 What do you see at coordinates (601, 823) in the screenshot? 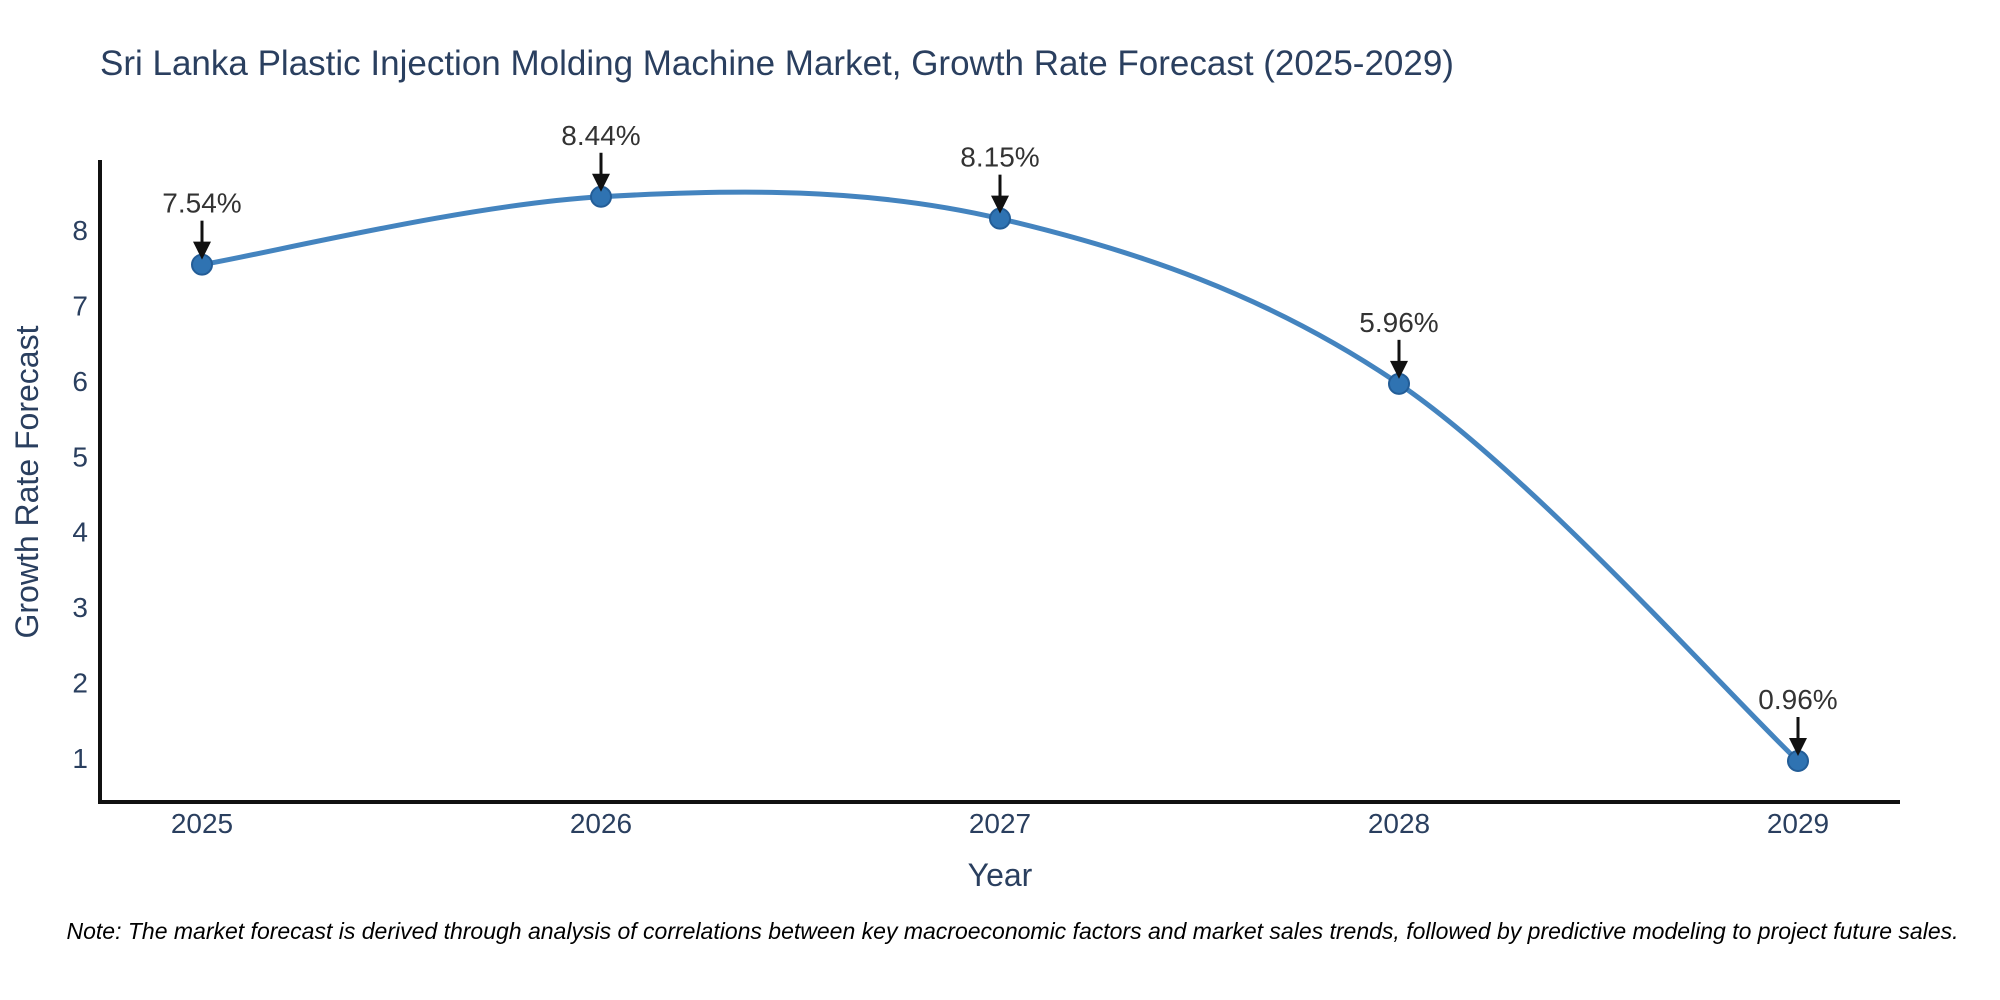
I see `x-tick-label: 2026` at bounding box center [601, 823].